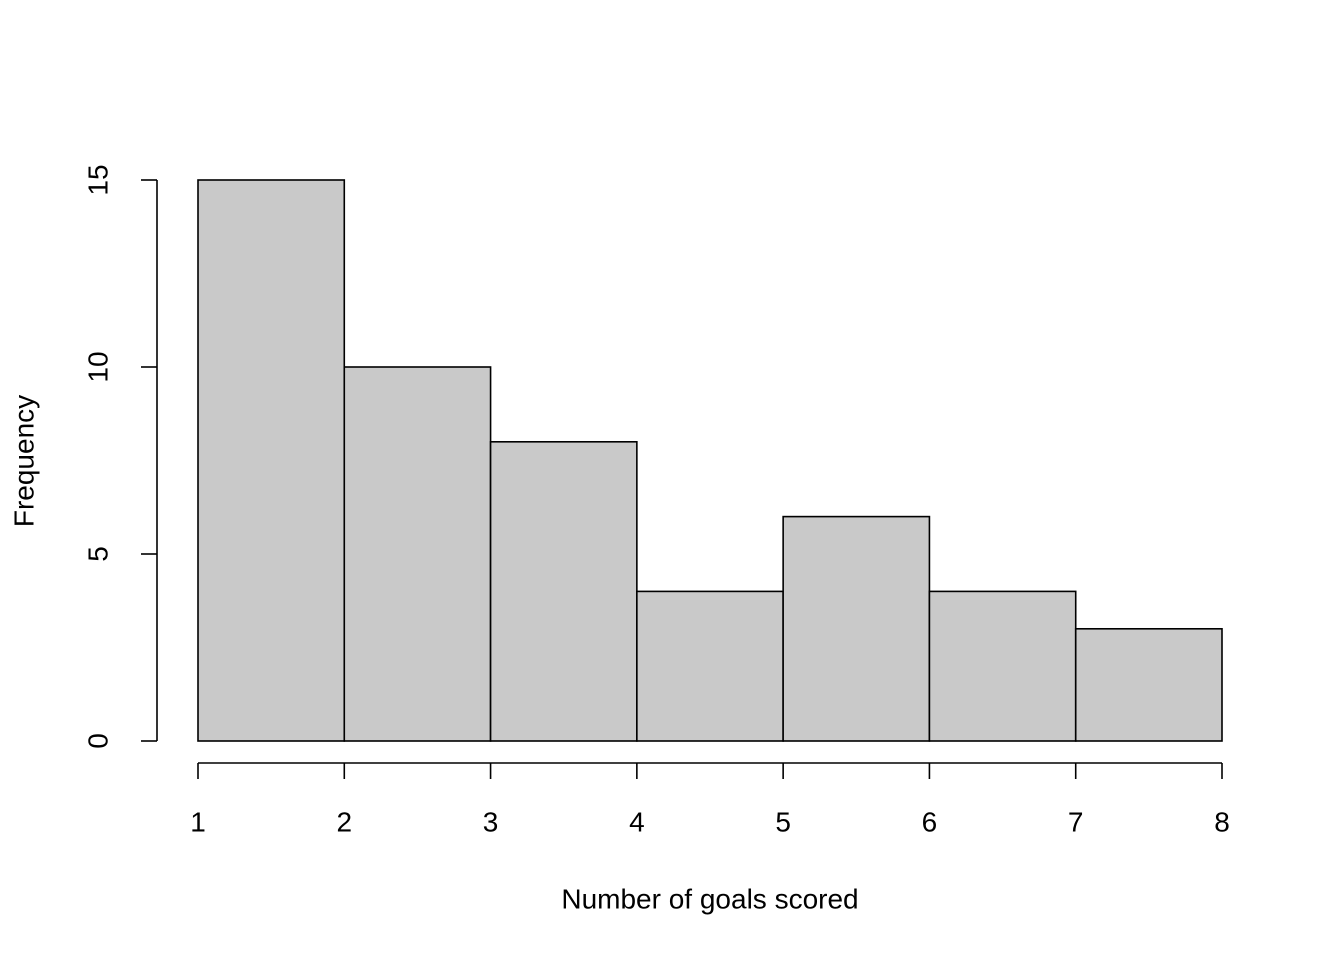 Image resolution: width=1344 pixels, height=960 pixels. What do you see at coordinates (1076, 821) in the screenshot?
I see `x-tick-label: 7` at bounding box center [1076, 821].